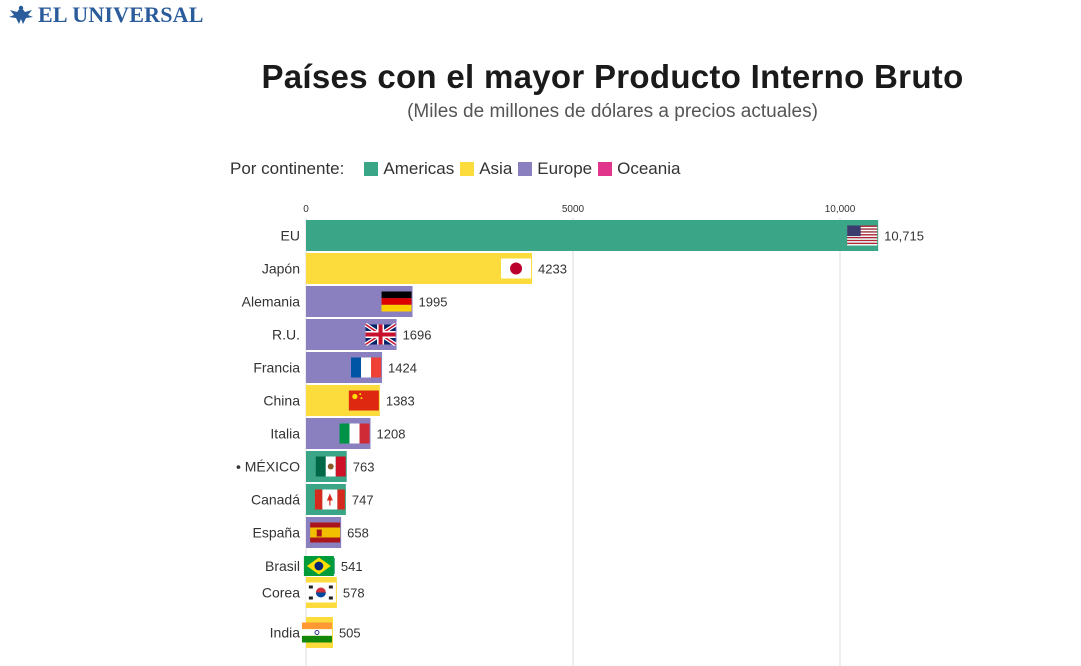 The width and height of the screenshot is (1081, 666). What do you see at coordinates (363, 400) in the screenshot?
I see `china-flag-icon` at bounding box center [363, 400].